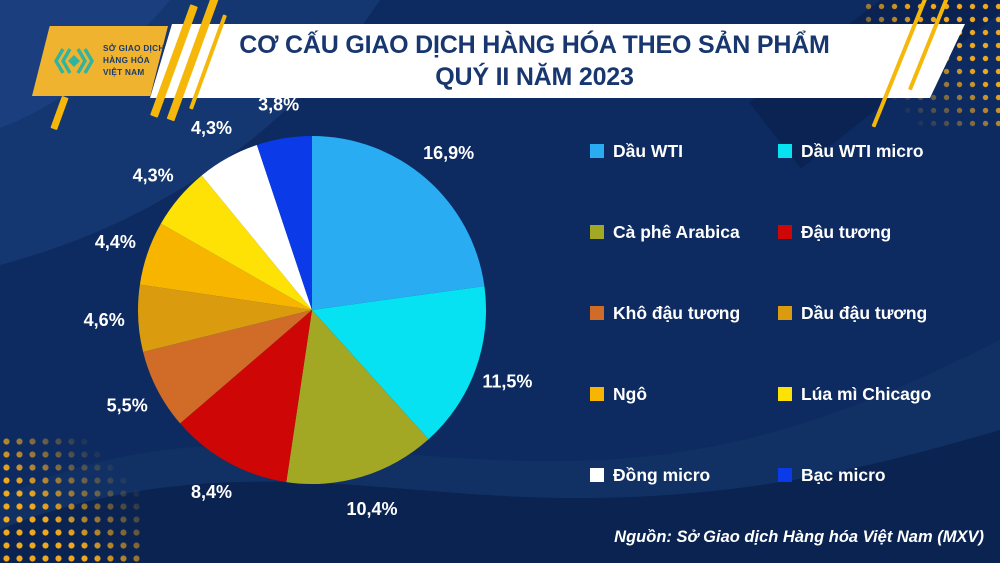  Describe the element at coordinates (648, 150) in the screenshot. I see `legend-label: Dầu WTI` at that location.